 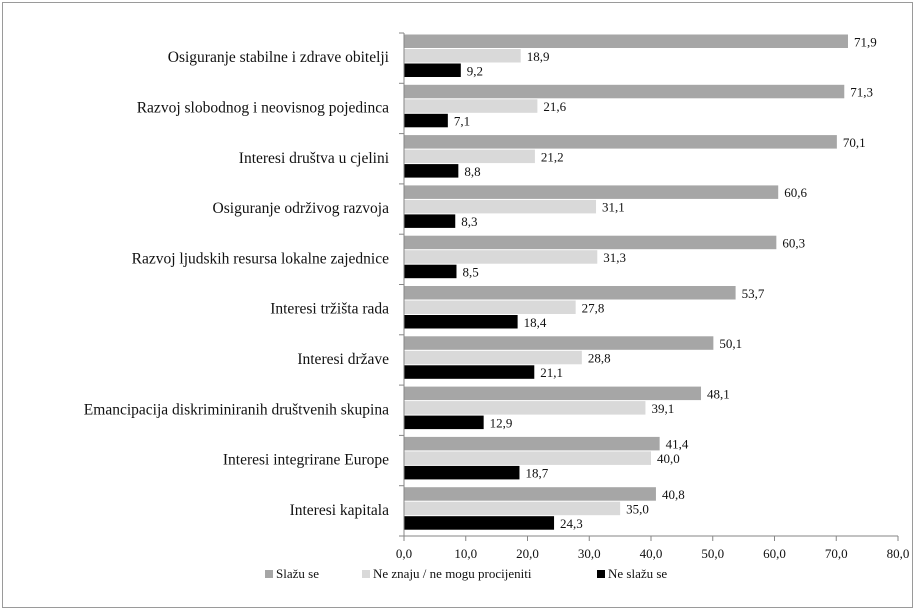 What do you see at coordinates (536, 473) in the screenshot?
I see `value-label-ne-slazu-se-9: 18,7` at bounding box center [536, 473].